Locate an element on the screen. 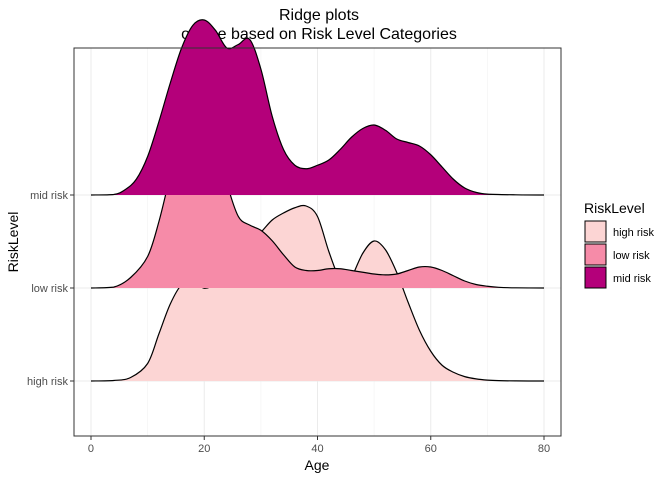 The width and height of the screenshot is (672, 480). legend-key-mid-risk is located at coordinates (595, 277).